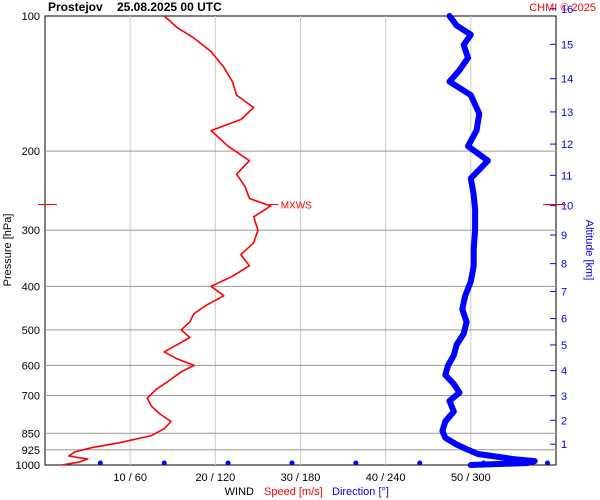 This screenshot has height=500, width=600. Describe the element at coordinates (31, 434) in the screenshot. I see `pressure-tick-label: 850` at that location.